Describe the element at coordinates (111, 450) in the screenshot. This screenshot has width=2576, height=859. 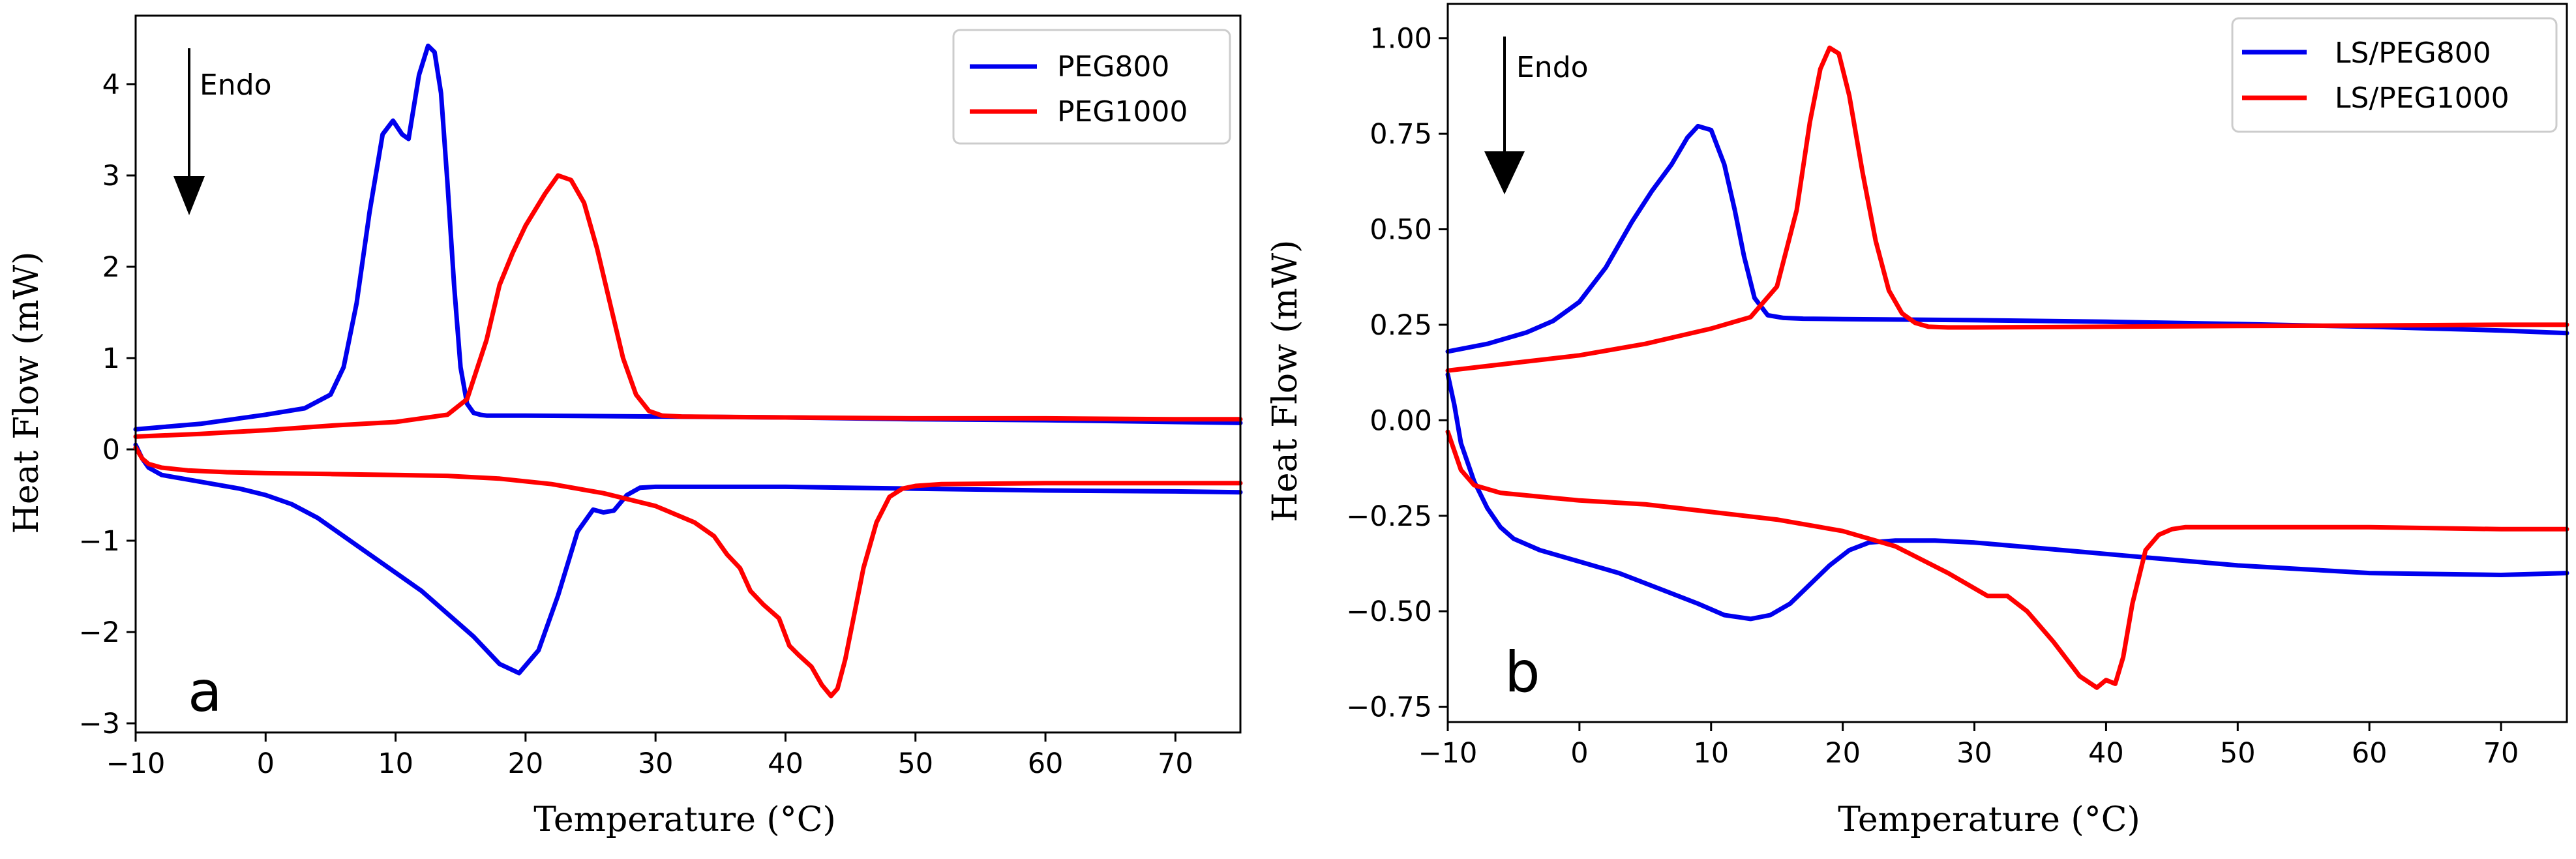
I see `panel-a-y-tick-label: 0` at that location.